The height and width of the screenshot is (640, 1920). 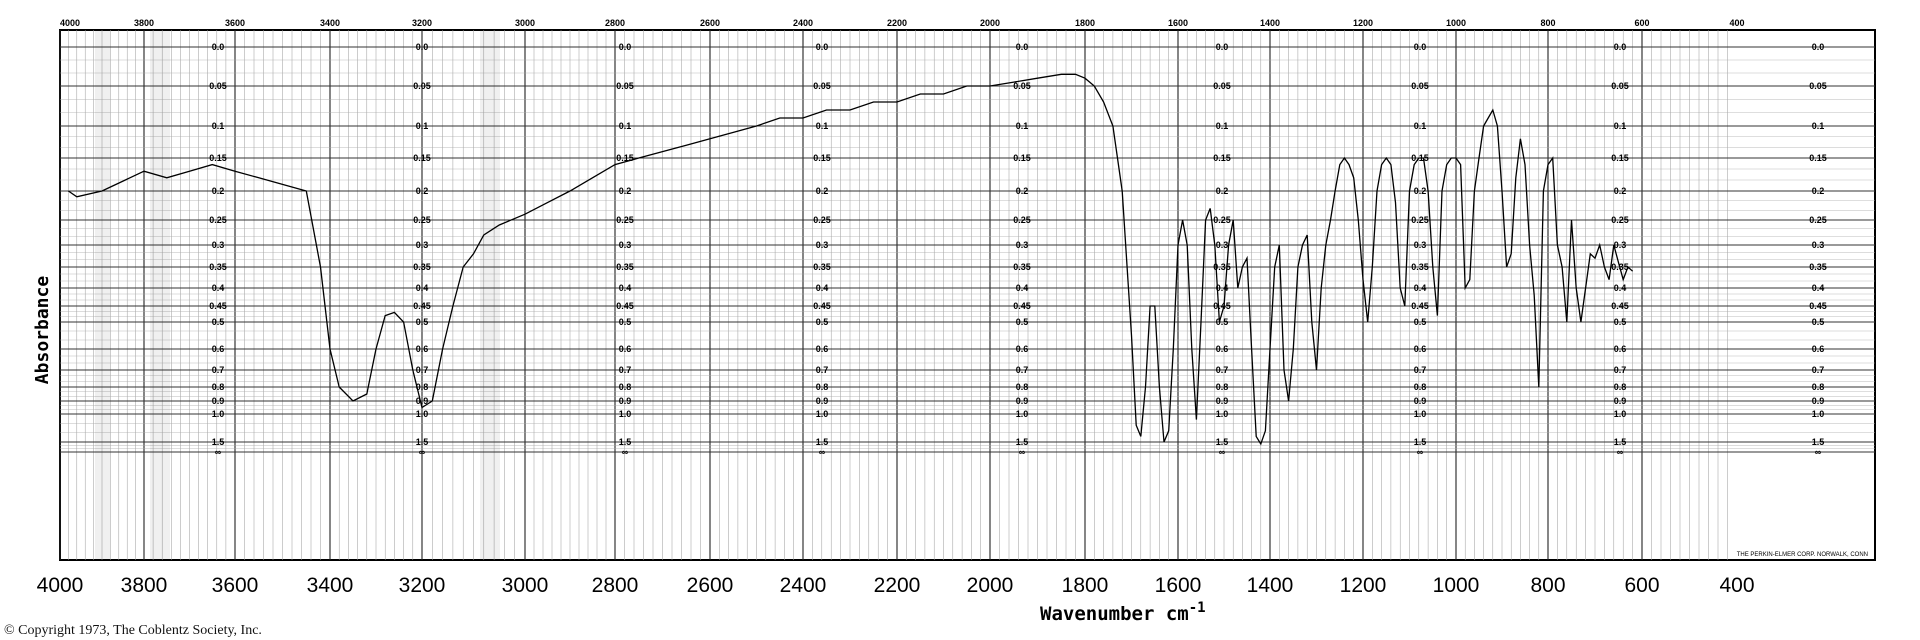 What do you see at coordinates (1114, 614) in the screenshot?
I see `x-axis-title-main: Wavenumber cm` at bounding box center [1114, 614].